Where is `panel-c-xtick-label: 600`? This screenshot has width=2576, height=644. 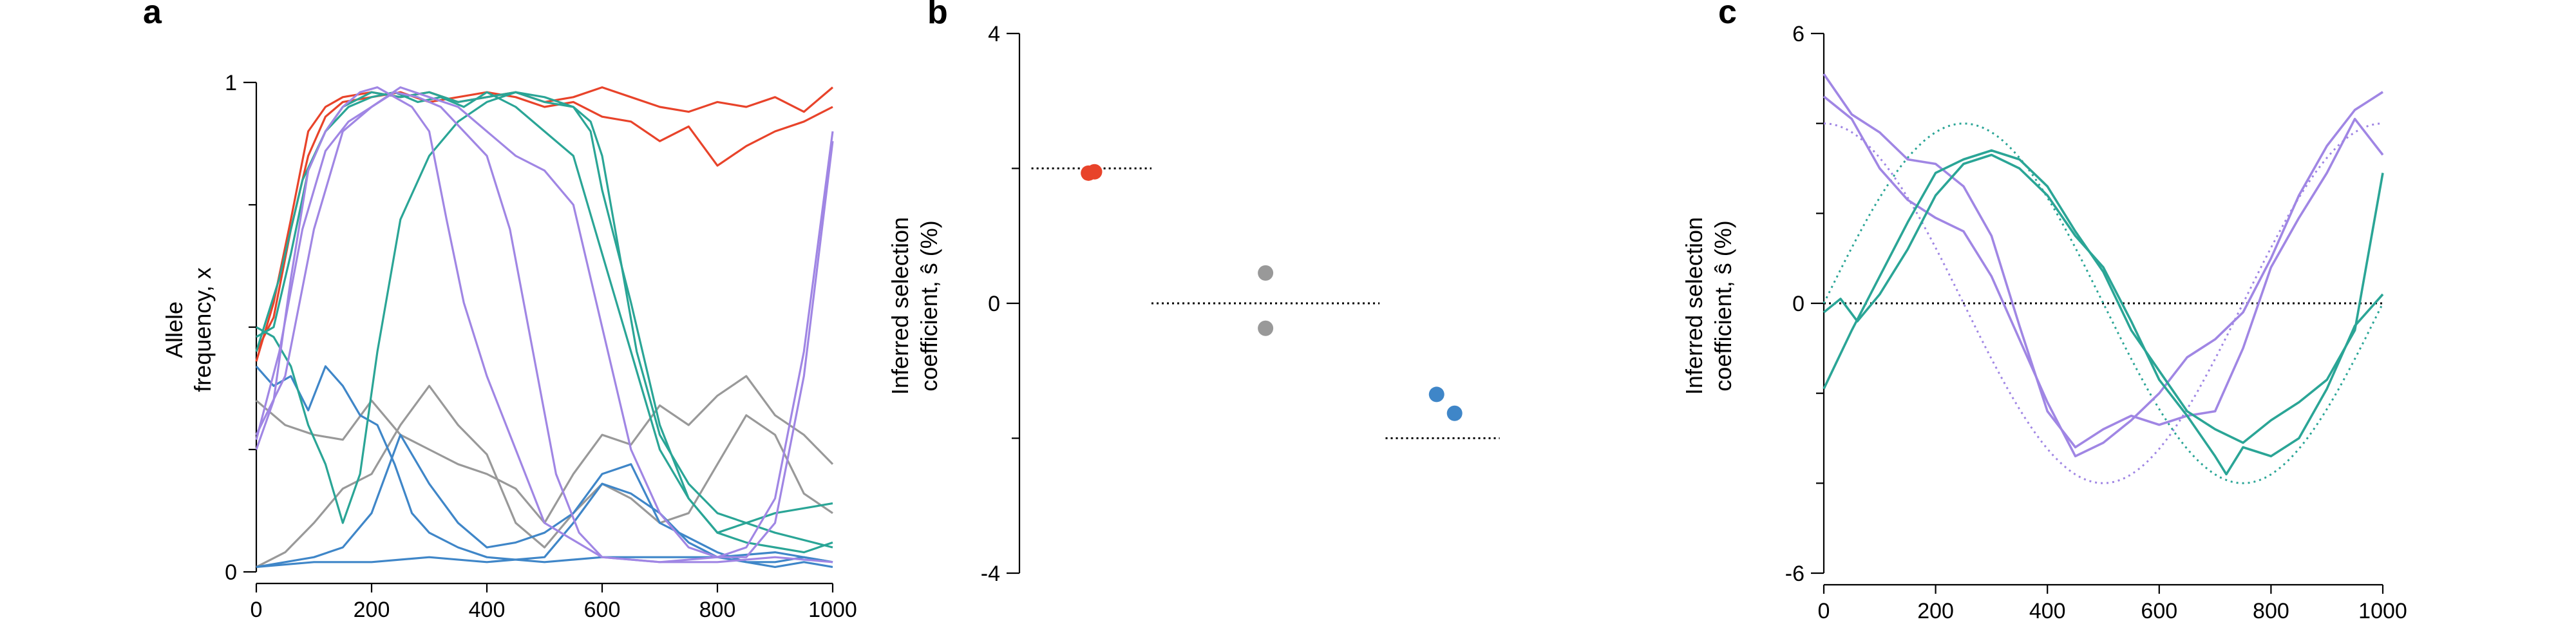 panel-c-xtick-label: 600 is located at coordinates (2159, 611).